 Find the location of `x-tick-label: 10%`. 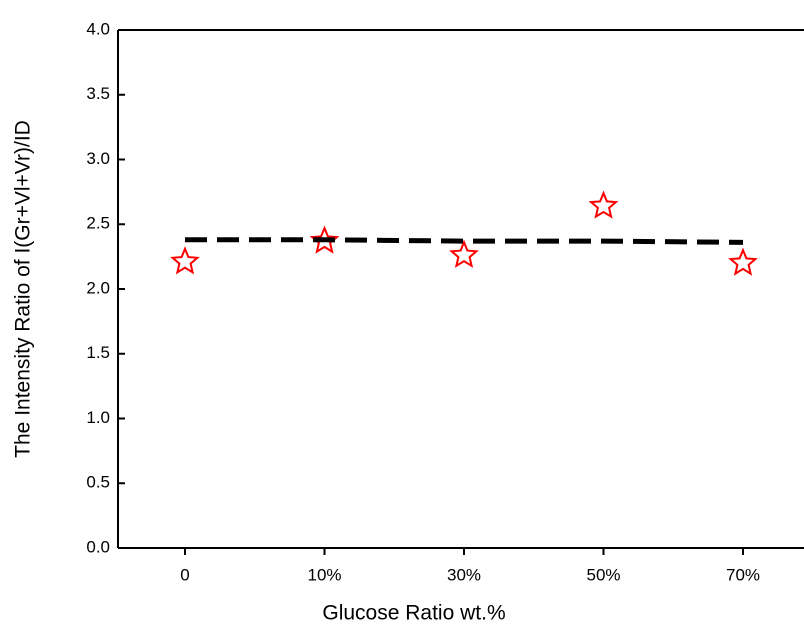

x-tick-label: 10% is located at coordinates (324, 574).